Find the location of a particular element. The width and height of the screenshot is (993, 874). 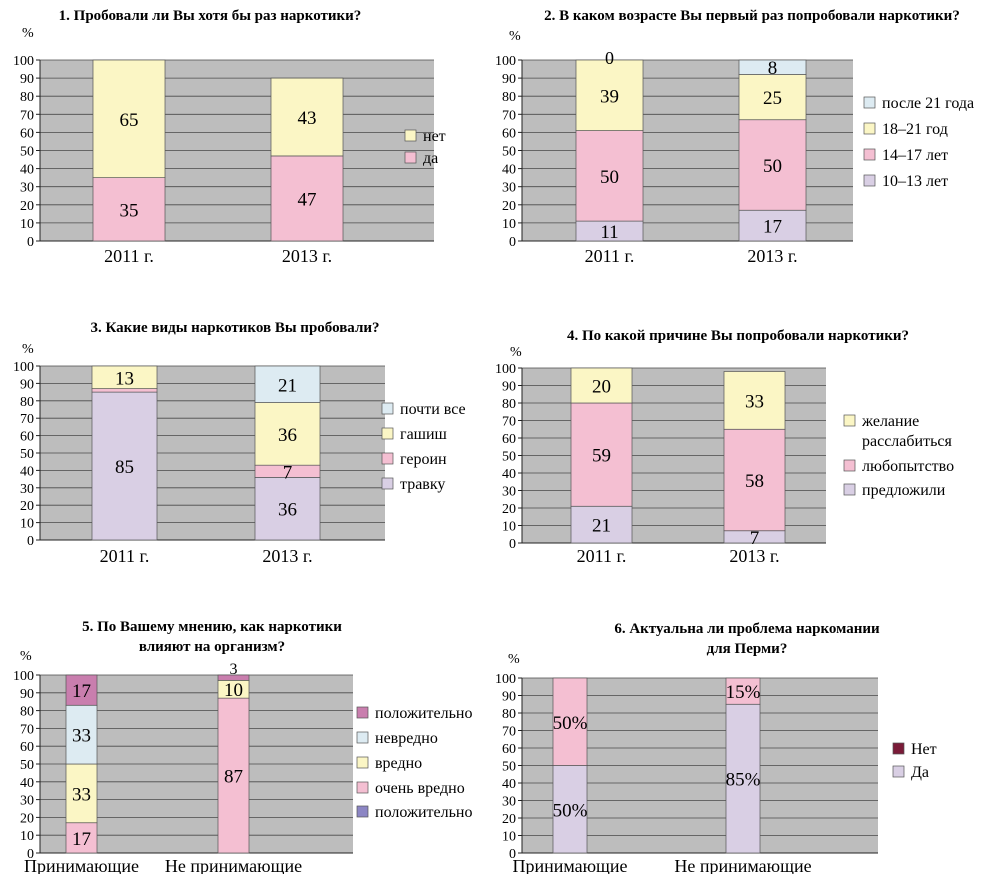

y-tick-label: 0 is located at coordinates (30, 854).